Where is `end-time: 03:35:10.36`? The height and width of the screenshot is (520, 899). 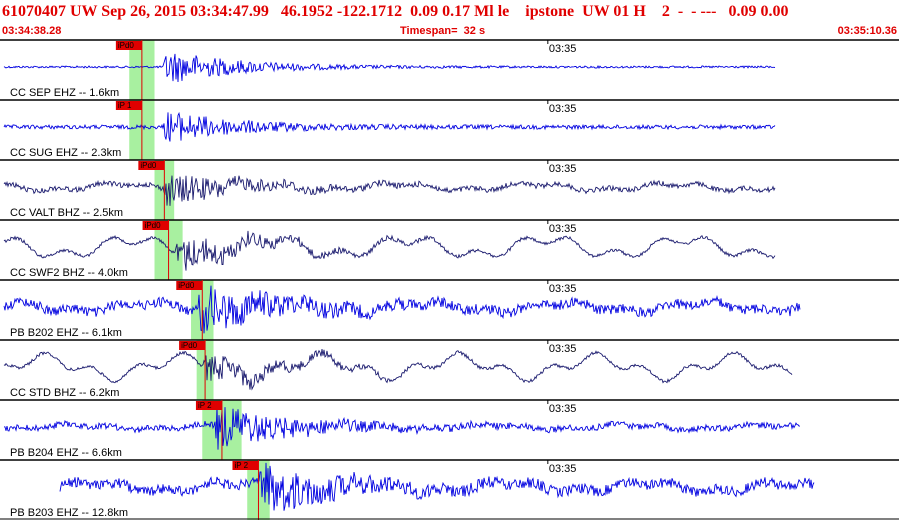
end-time: 03:35:10.36 is located at coordinates (867, 31).